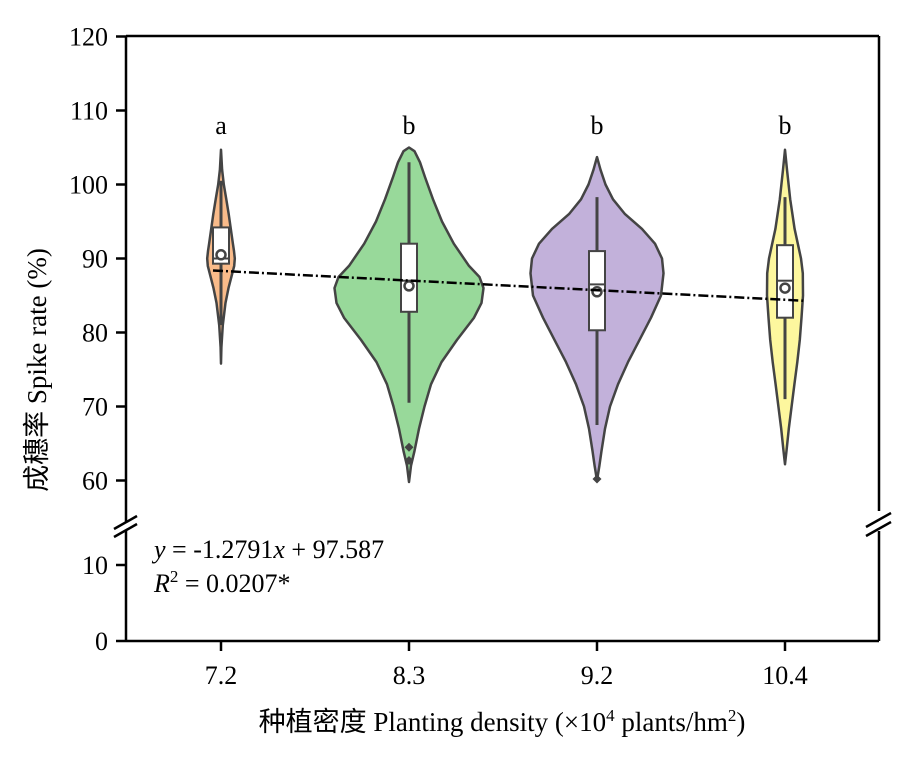 This screenshot has height=759, width=907. I want to click on outlier-9.2-0, so click(597, 479).